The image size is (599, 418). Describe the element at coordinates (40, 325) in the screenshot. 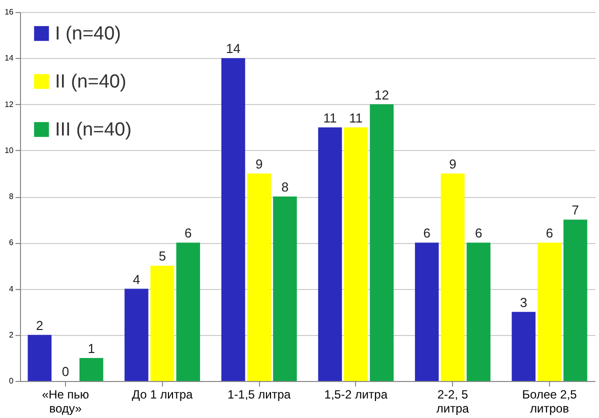

I see `data-label: 2` at that location.